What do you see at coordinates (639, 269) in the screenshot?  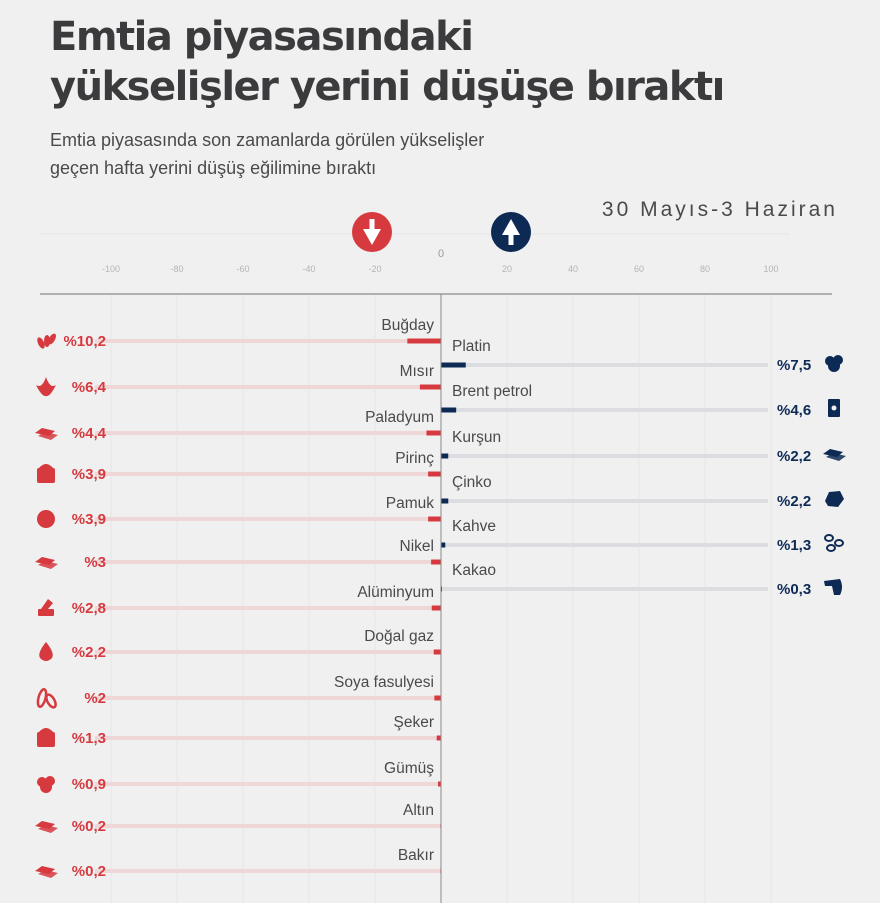 I see `x-tick-label: 60` at bounding box center [639, 269].